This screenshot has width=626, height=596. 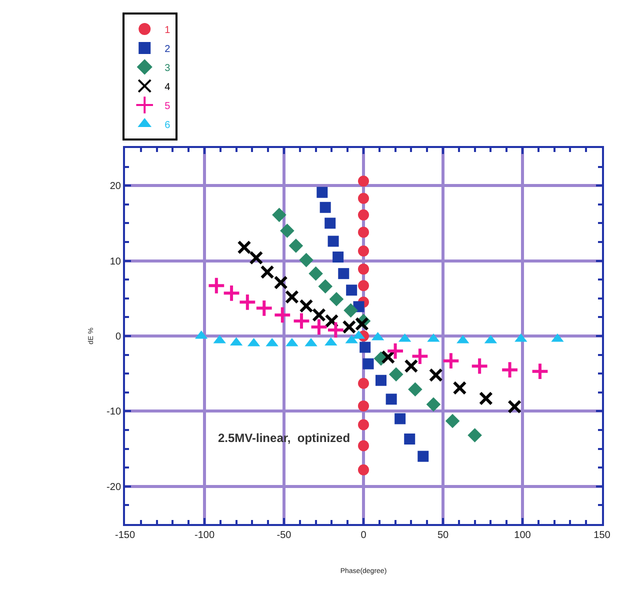 What do you see at coordinates (204, 535) in the screenshot?
I see `x-tick-label: -100` at bounding box center [204, 535].